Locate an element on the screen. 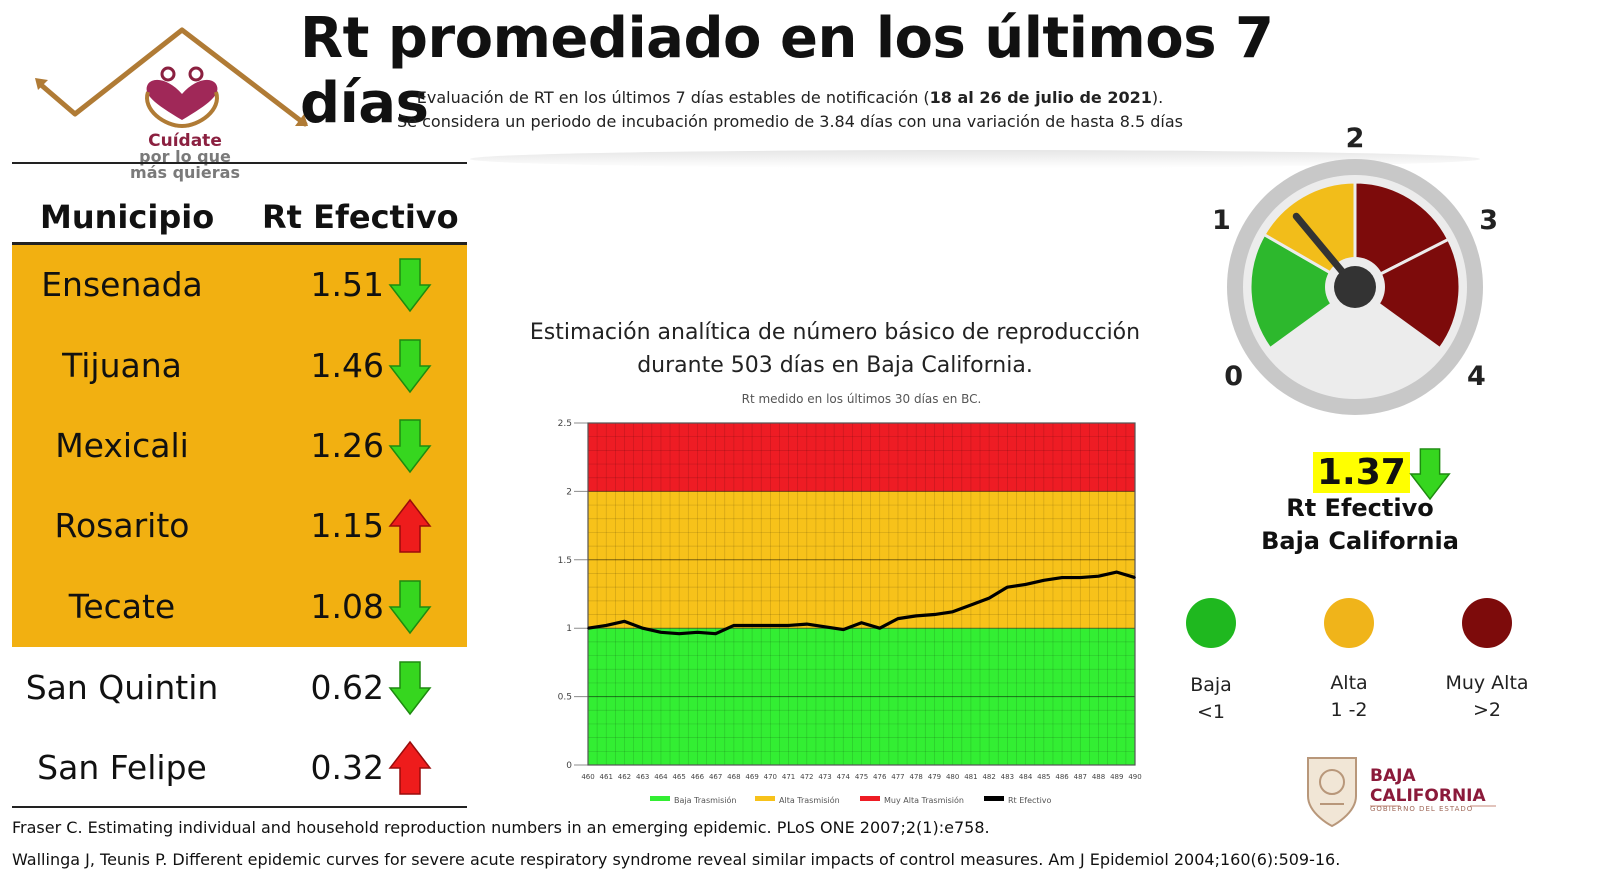  legend-label: Muy Alta is located at coordinates (1487, 683).